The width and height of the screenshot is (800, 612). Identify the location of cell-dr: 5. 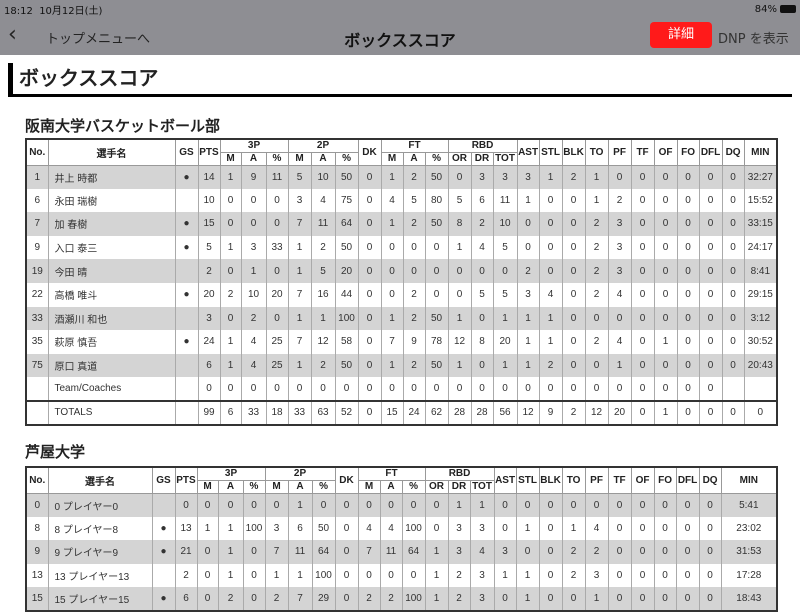
(482, 294).